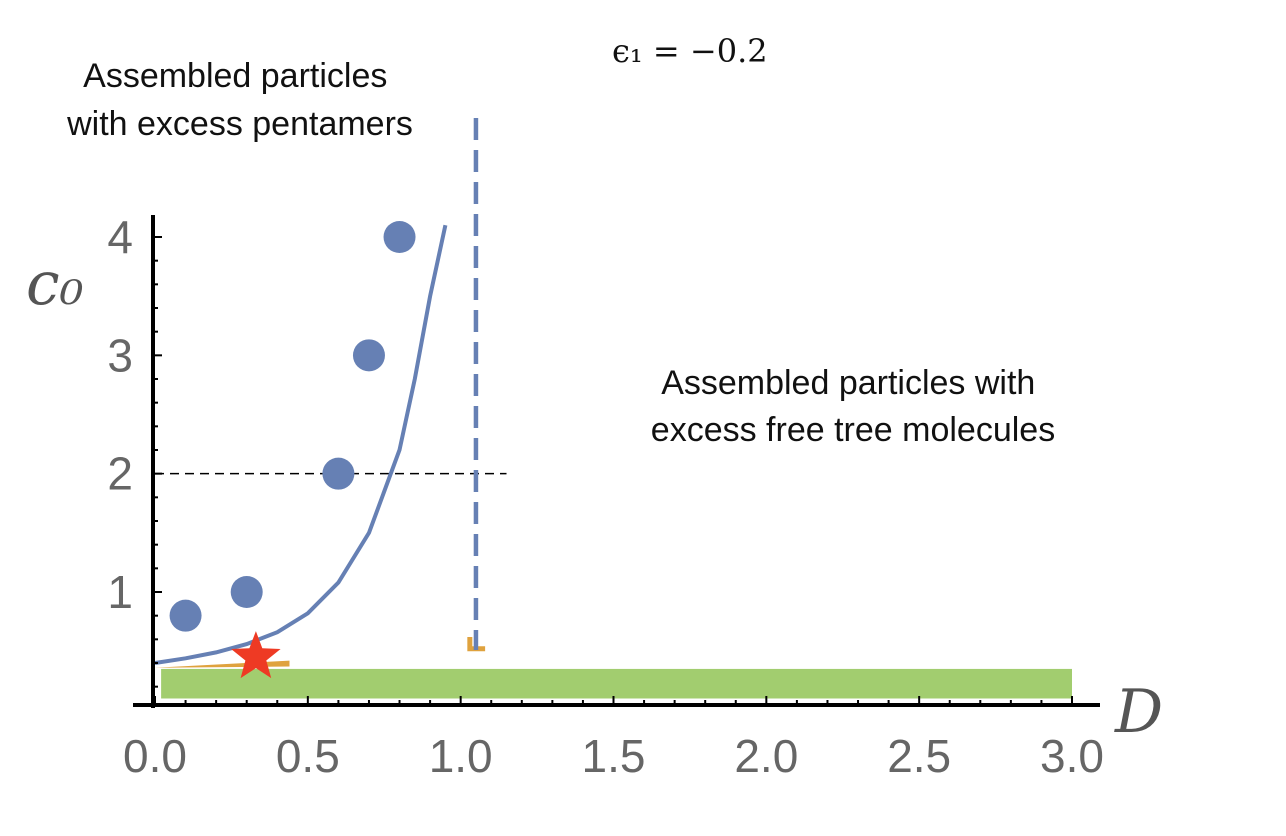 Image resolution: width=1286 pixels, height=836 pixels. Describe the element at coordinates (848, 383) in the screenshot. I see `annotation-free-tree-line-1: Assembled particles with` at that location.